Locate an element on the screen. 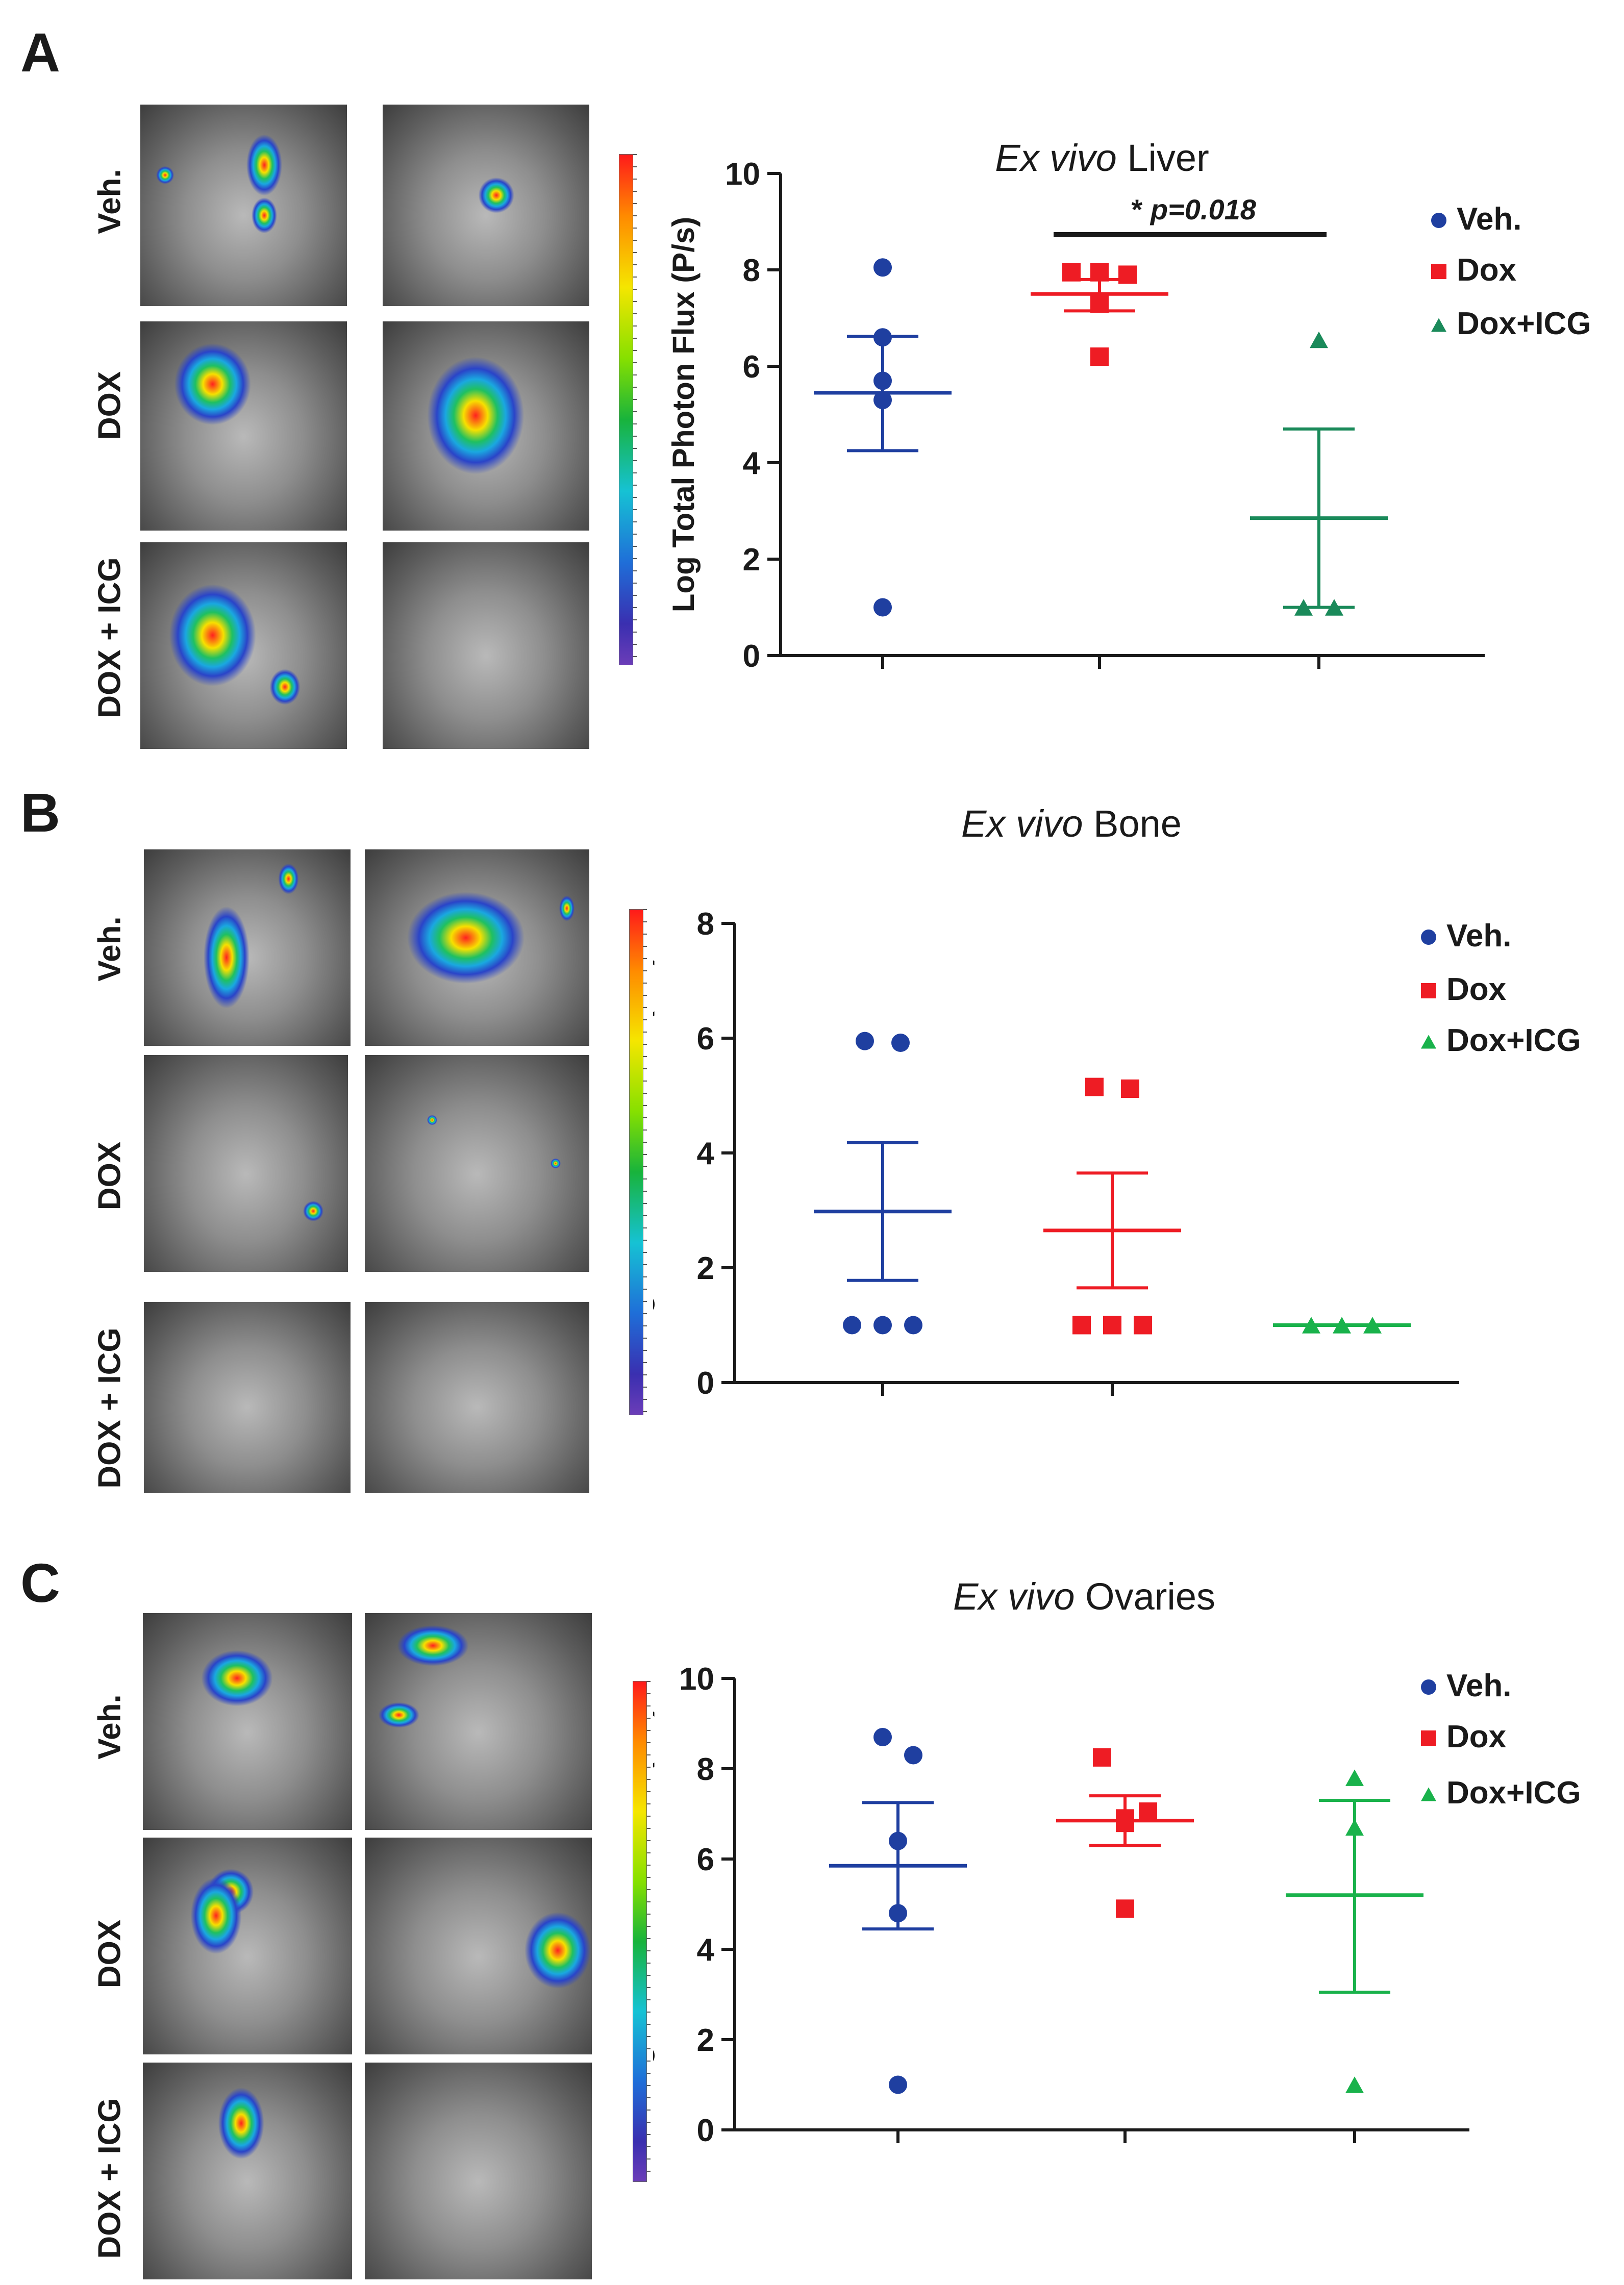 This screenshot has width=1624, height=2285. panel-letter-a: A is located at coordinates (40, 52).